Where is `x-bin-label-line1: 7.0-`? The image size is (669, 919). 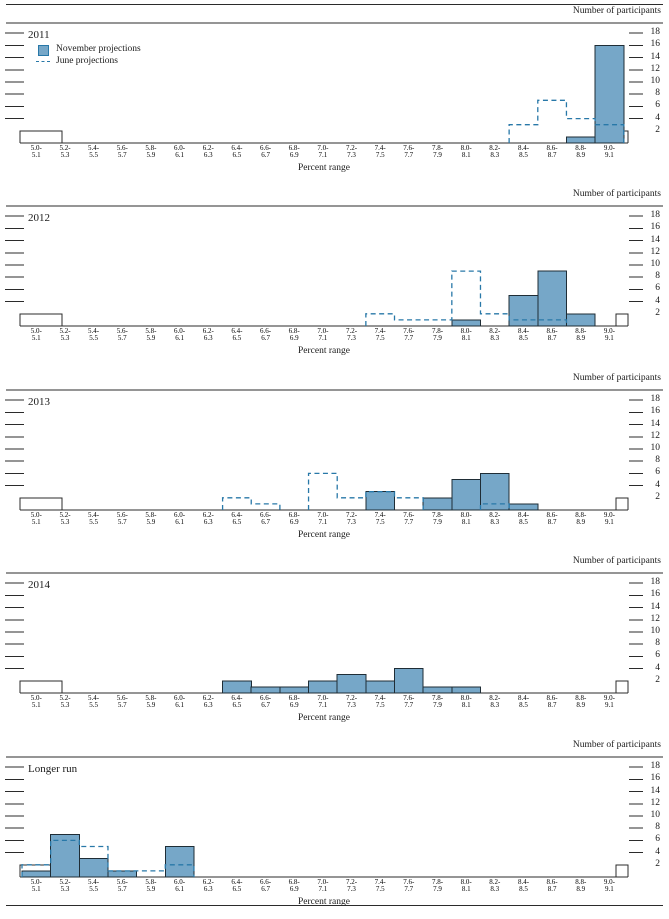 x-bin-label-line1: 7.0- is located at coordinates (323, 515).